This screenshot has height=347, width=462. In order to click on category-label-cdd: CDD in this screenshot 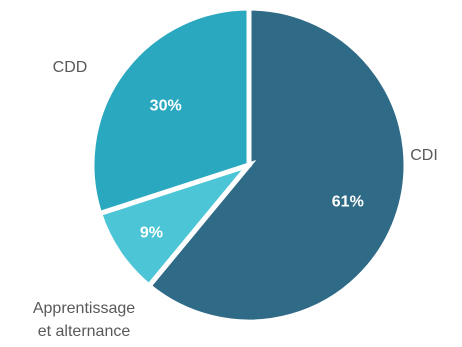, I will do `click(70, 67)`.